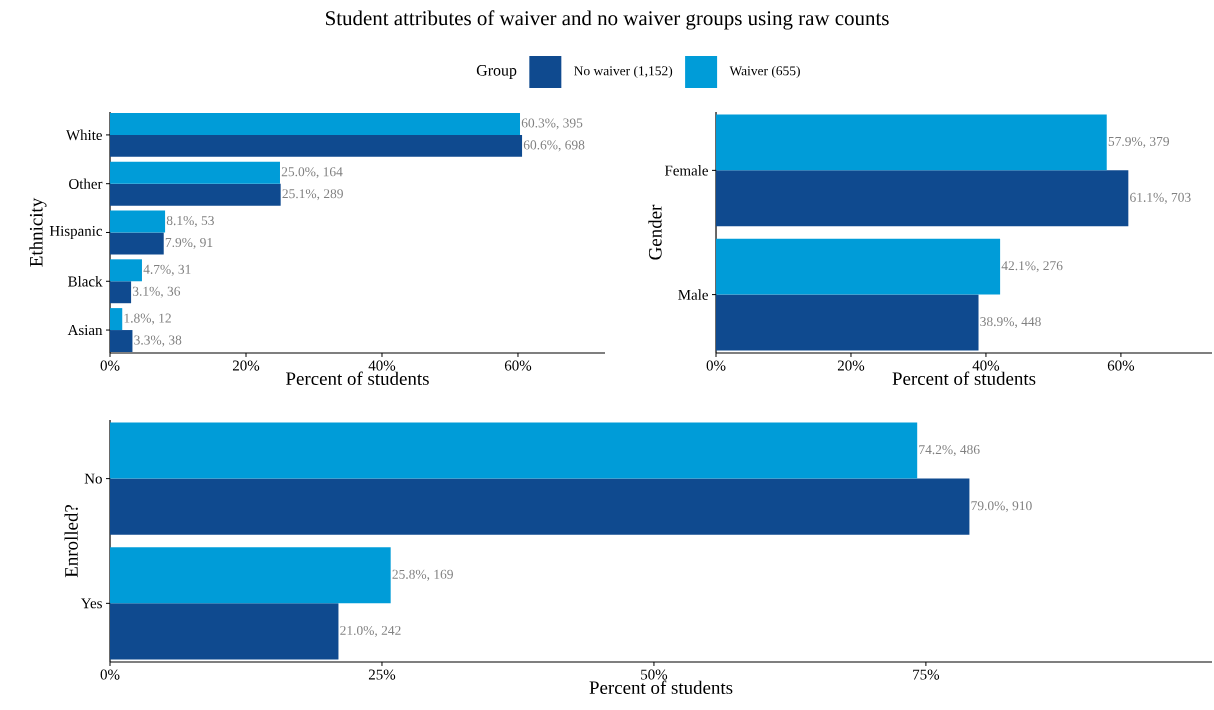  Describe the element at coordinates (949, 451) in the screenshot. I see `data-label: 74.2%, 486` at that location.